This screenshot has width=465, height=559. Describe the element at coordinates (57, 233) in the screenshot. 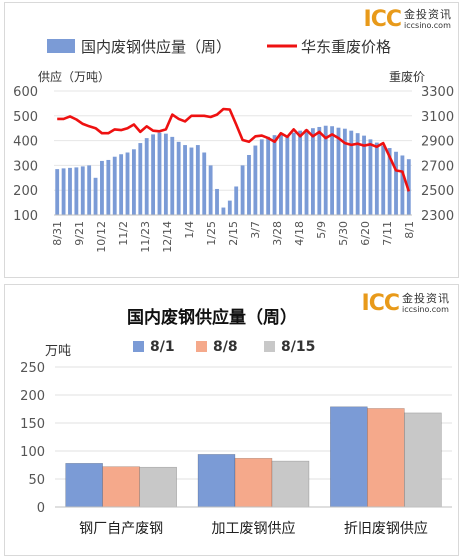

I see `x-tick-label: 8/31` at that location.